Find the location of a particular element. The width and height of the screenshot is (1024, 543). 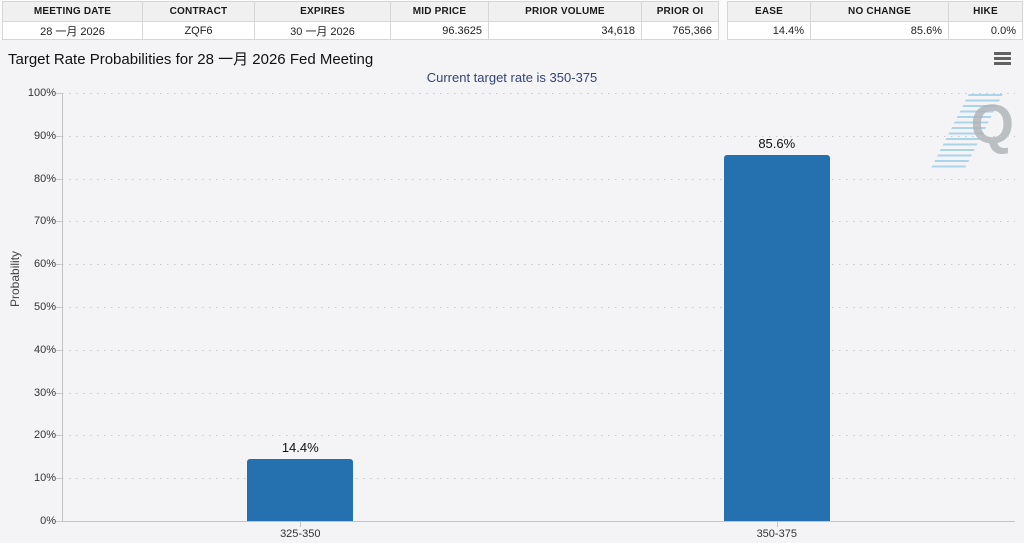

hamburger-icon is located at coordinates (1002, 53).